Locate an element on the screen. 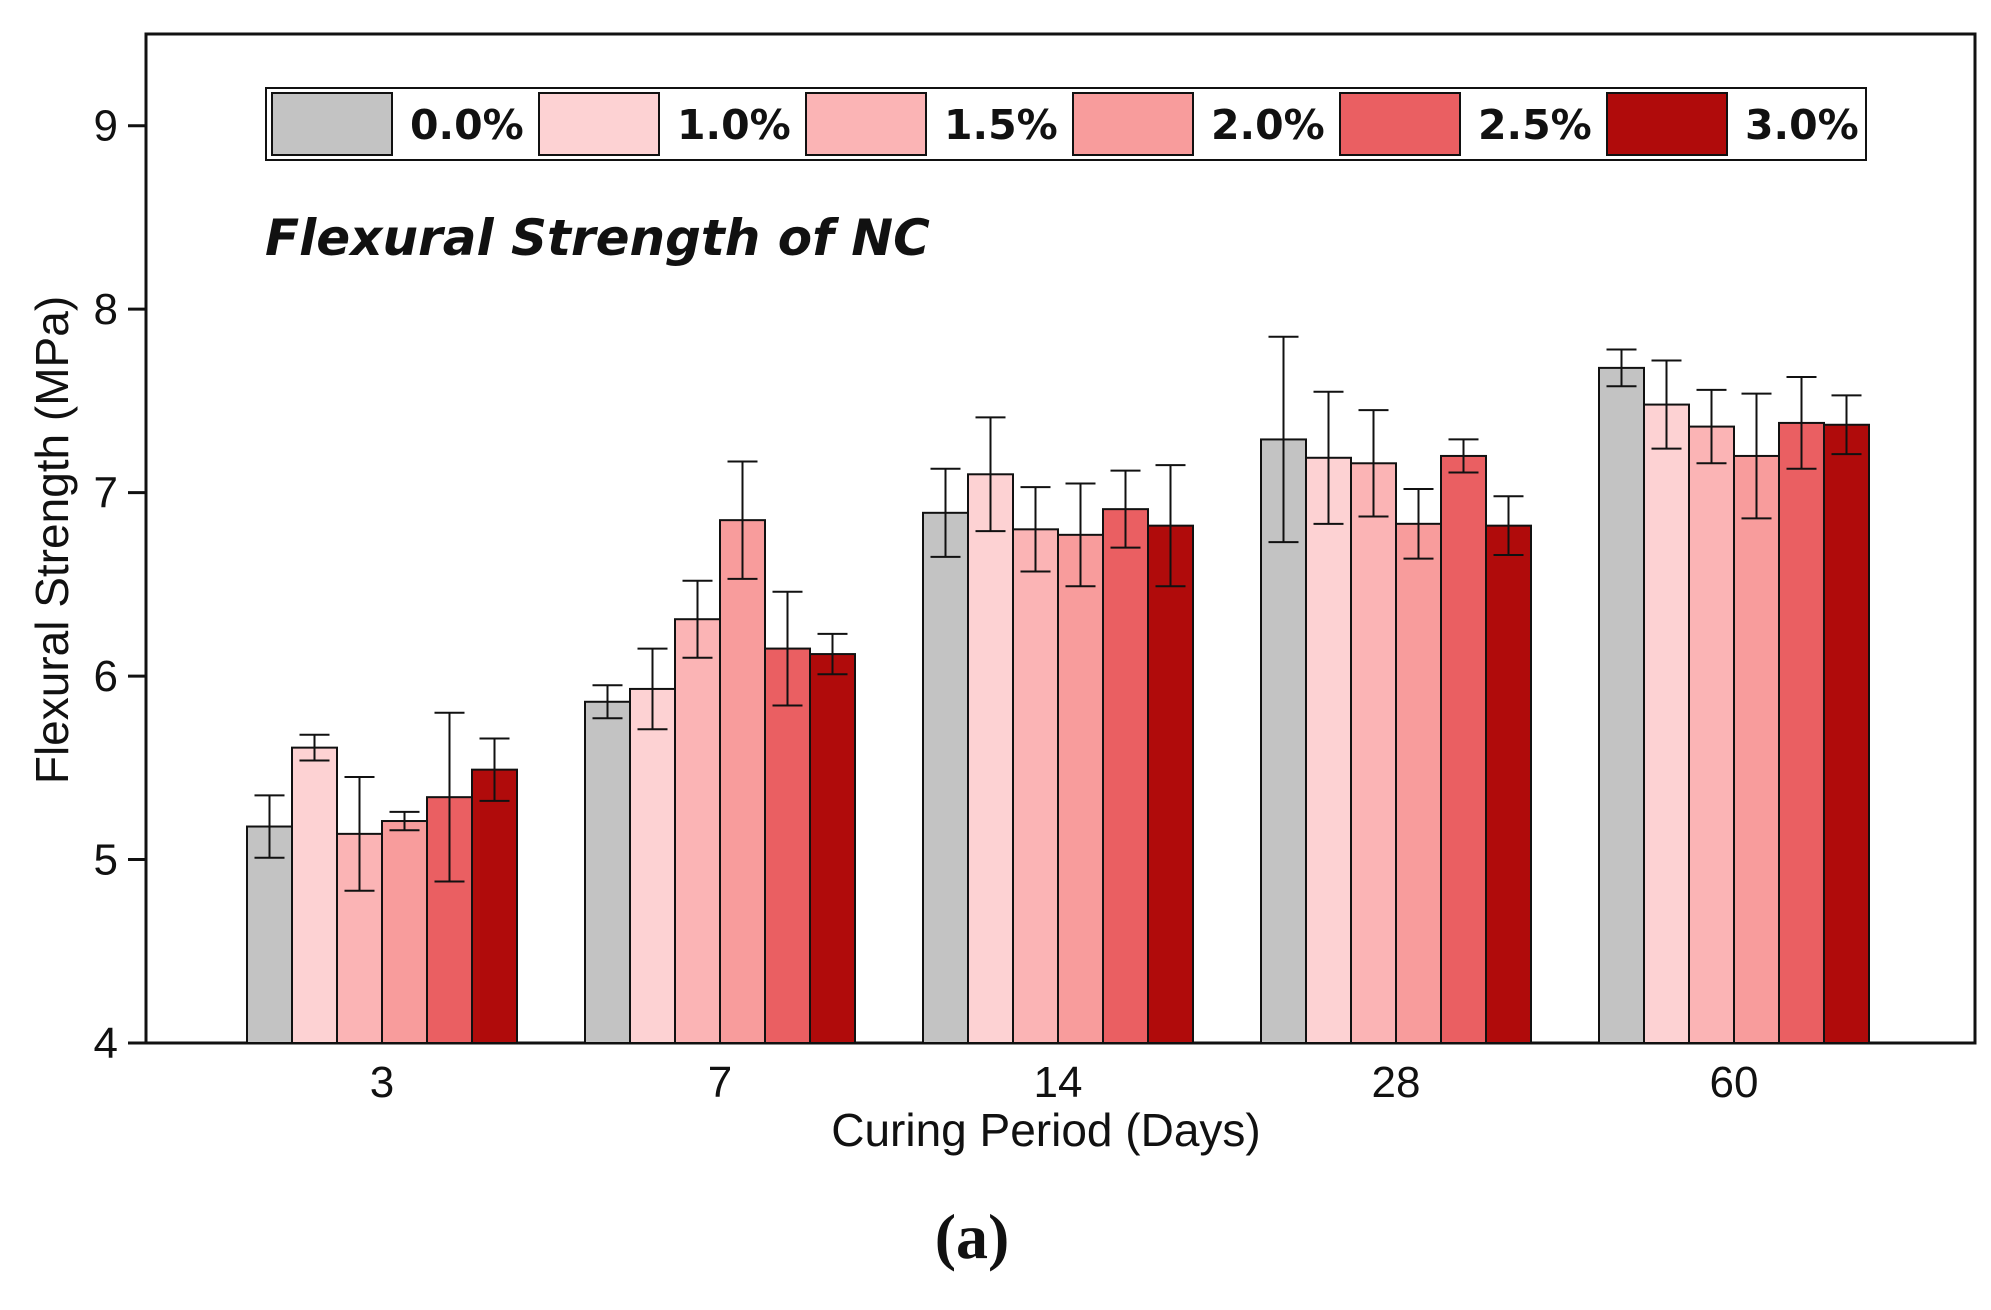  y-tick-label: 7 is located at coordinates (106, 493).